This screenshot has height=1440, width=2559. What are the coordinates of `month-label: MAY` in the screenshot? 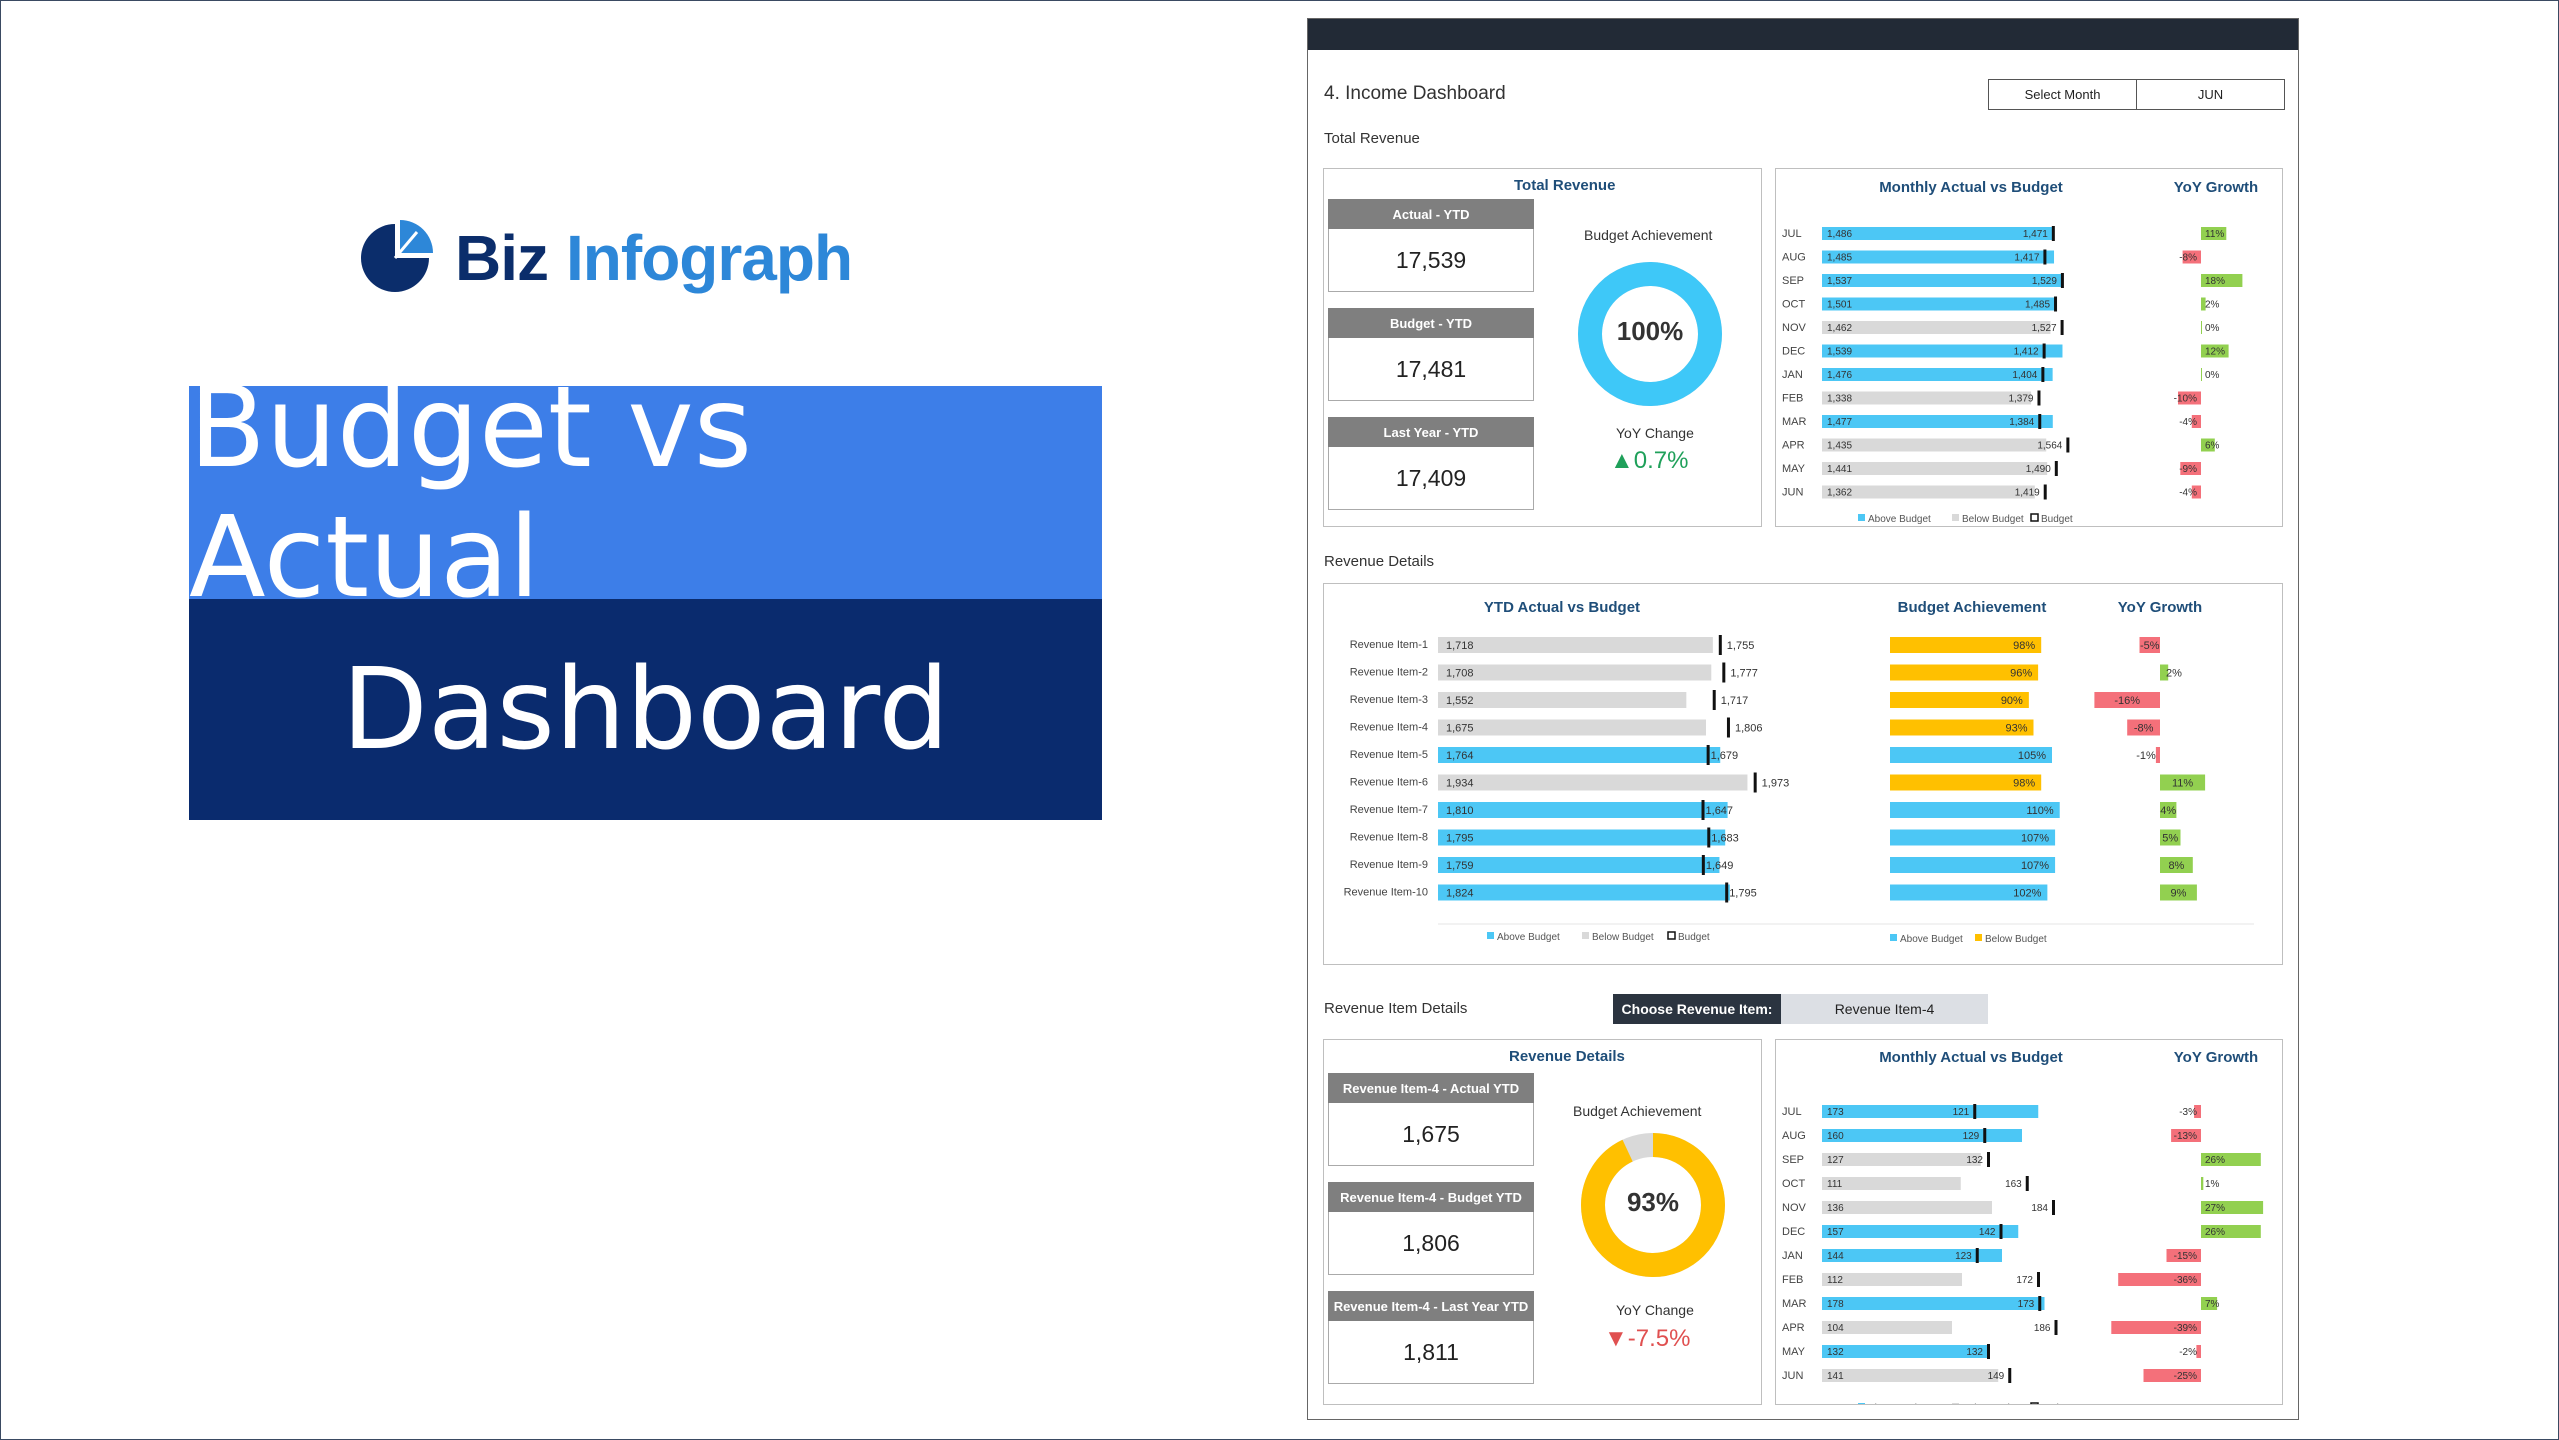 It's located at (1794, 1352).